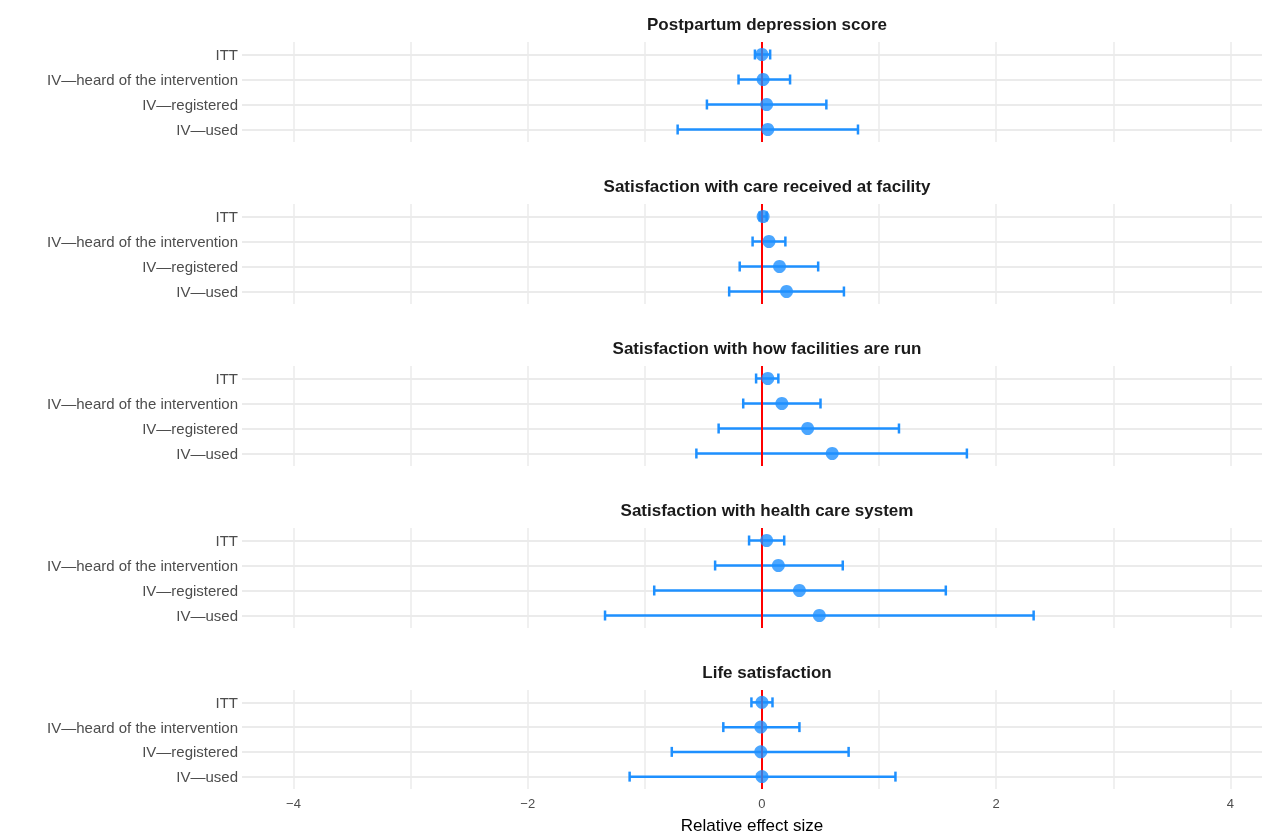  Describe the element at coordinates (996, 803) in the screenshot. I see `x-tick-label: 2` at that location.